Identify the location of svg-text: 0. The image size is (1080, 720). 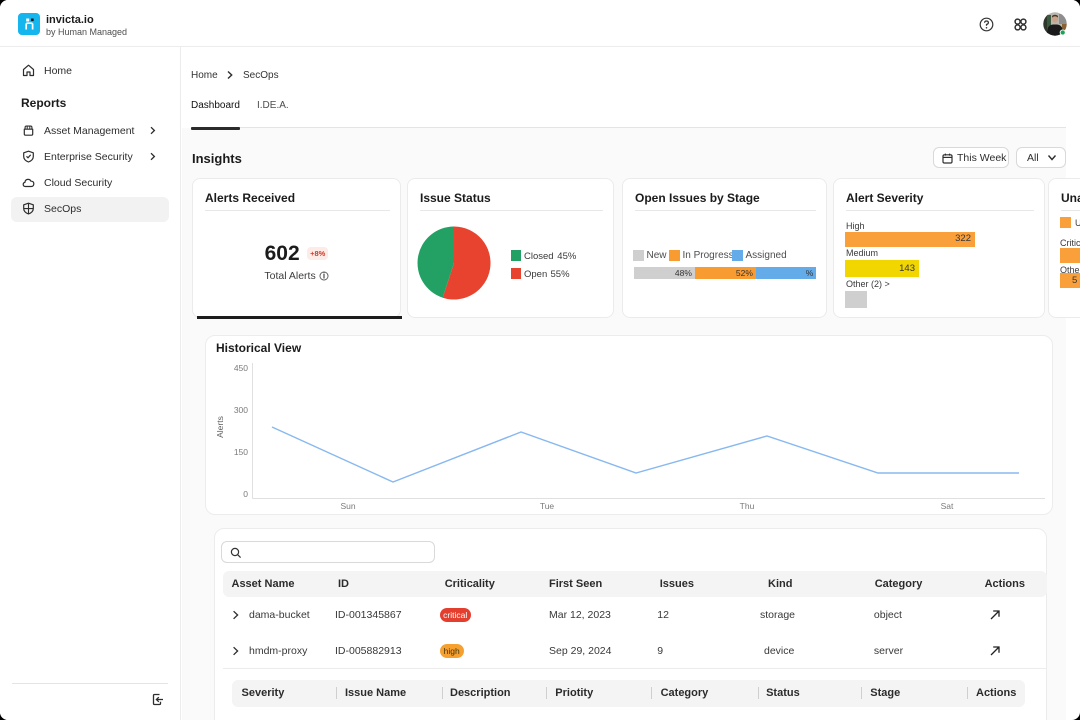
(245, 494).